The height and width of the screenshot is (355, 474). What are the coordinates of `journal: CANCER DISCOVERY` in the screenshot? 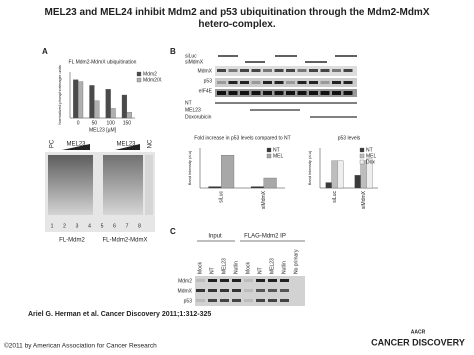 It's located at (418, 342).